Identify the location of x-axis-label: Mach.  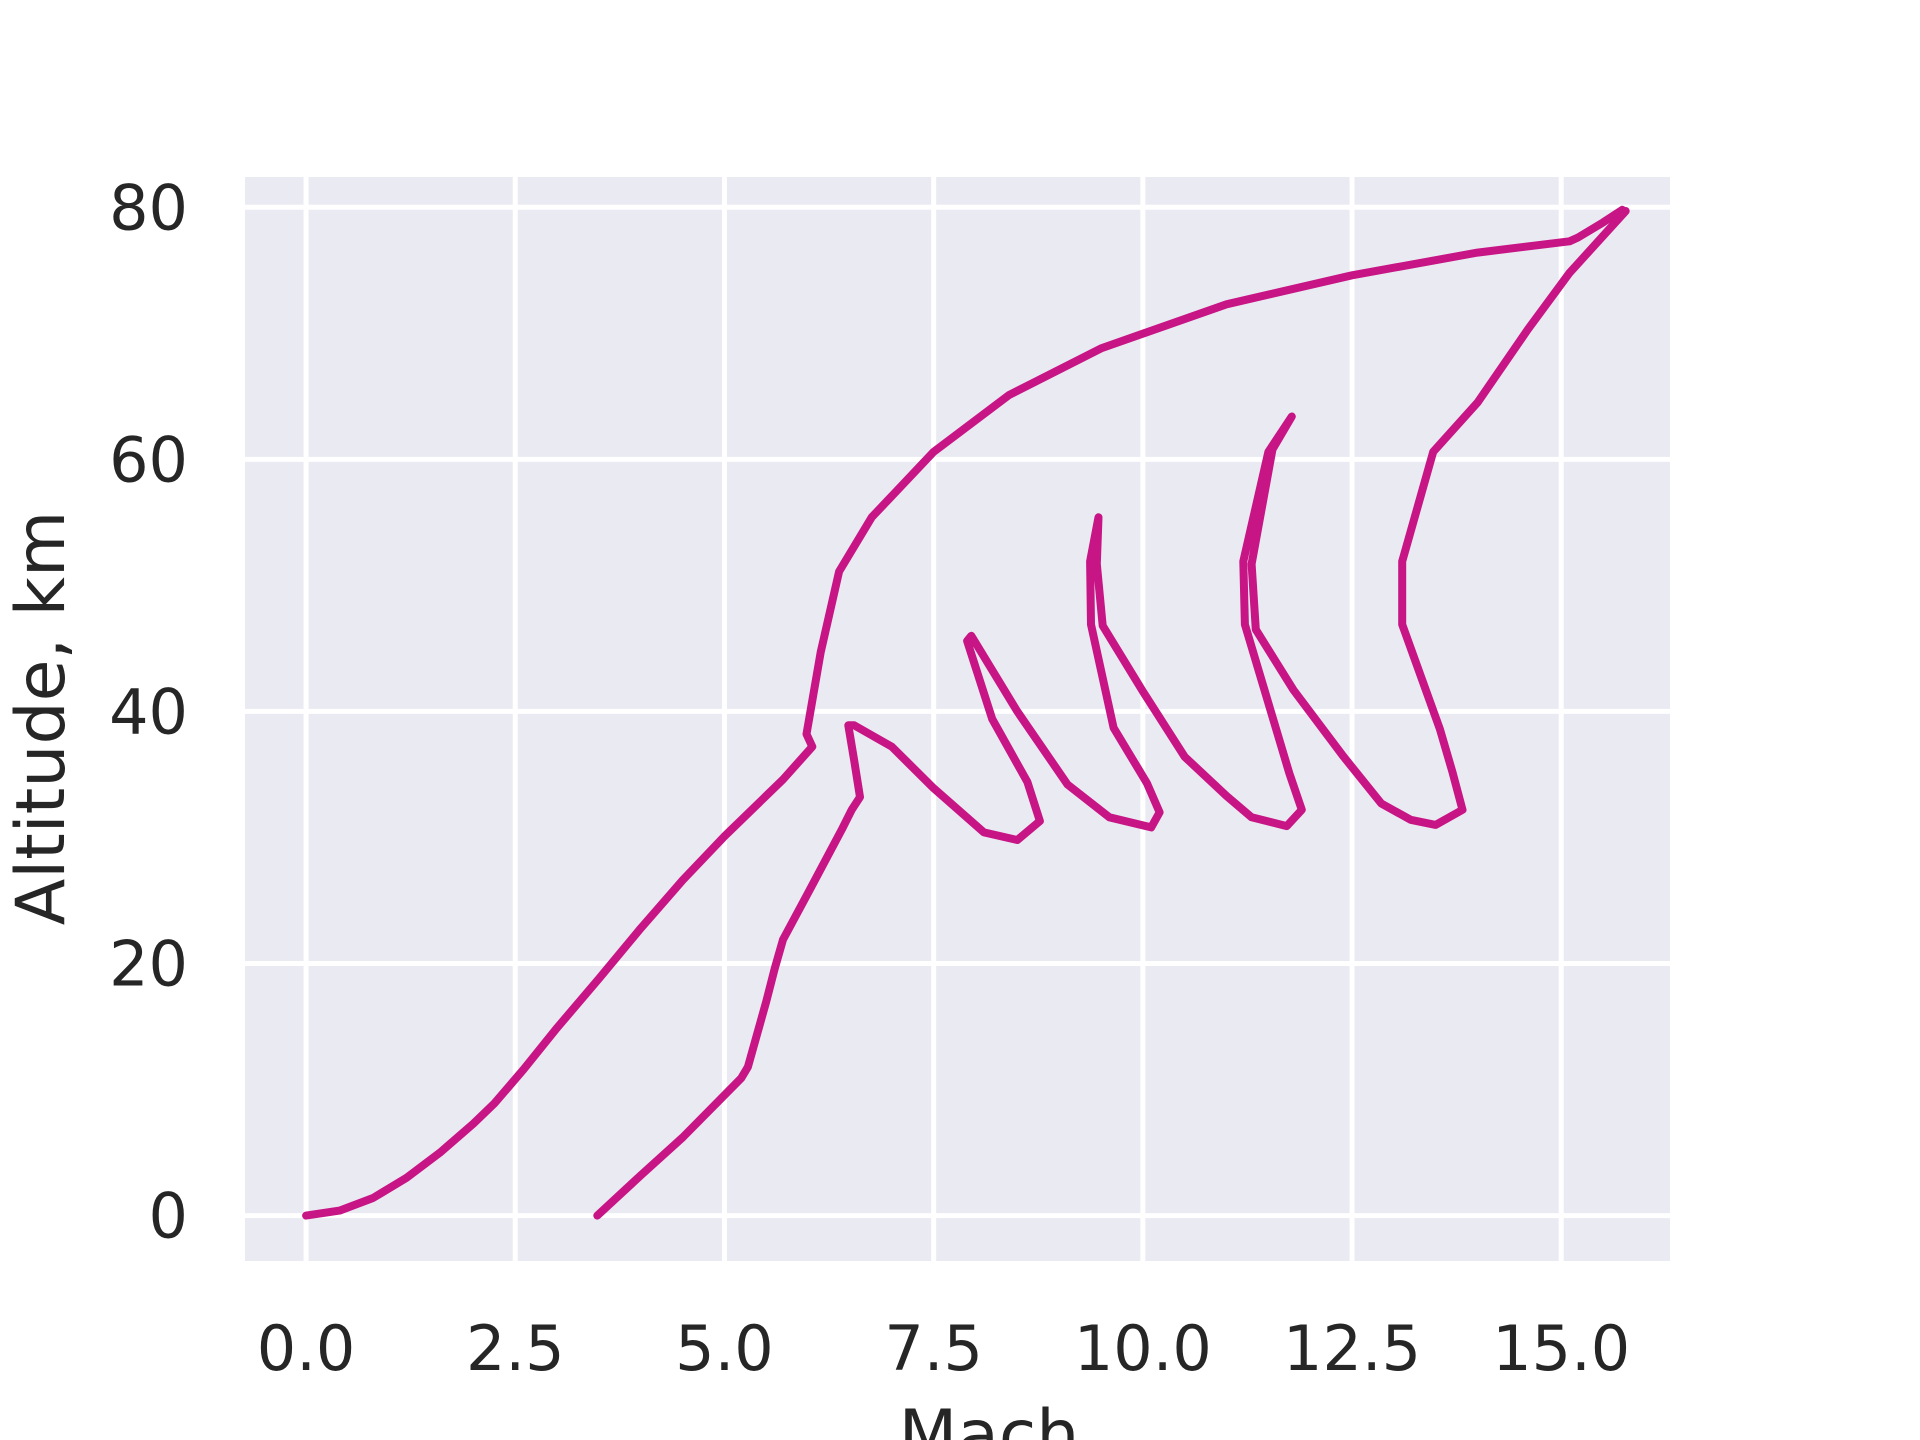
(989, 1418).